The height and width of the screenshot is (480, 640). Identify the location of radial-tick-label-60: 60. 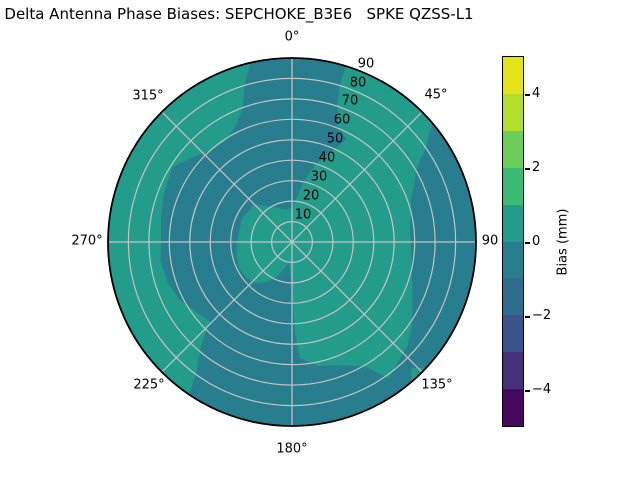
(342, 120).